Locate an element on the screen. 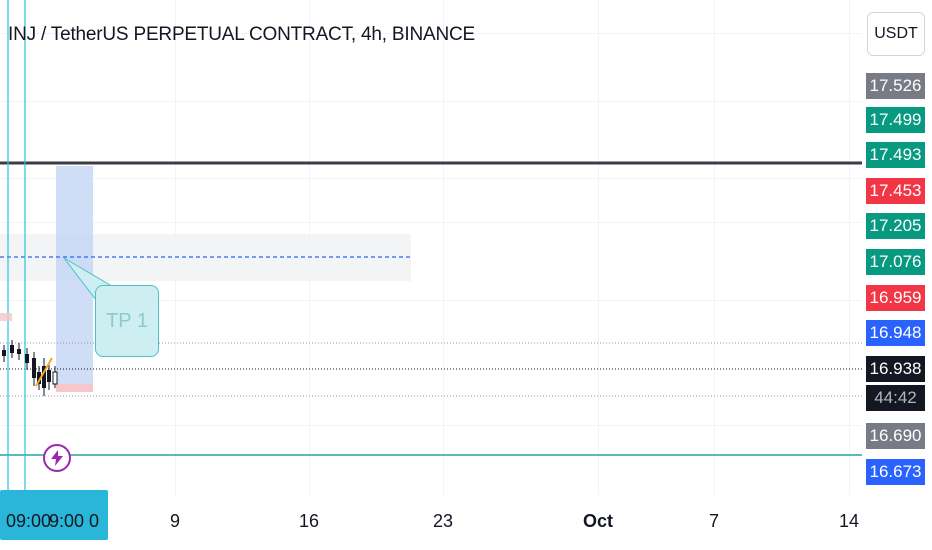 The image size is (932, 550). bar-countdown: 44:42 is located at coordinates (895, 398).